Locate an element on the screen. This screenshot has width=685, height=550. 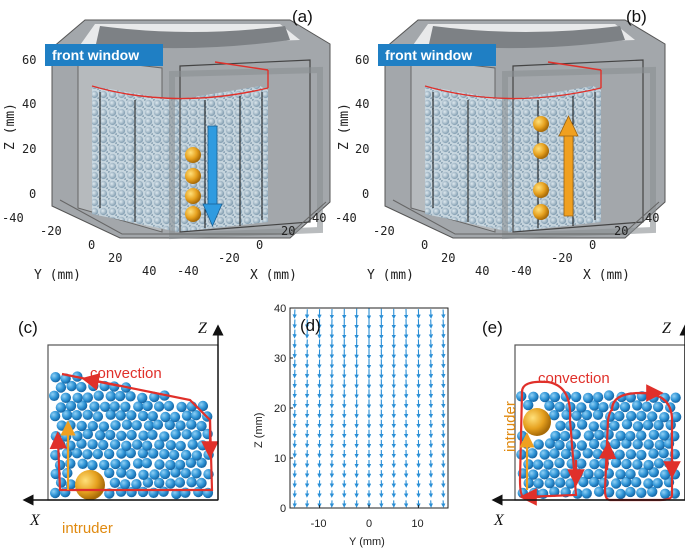
x-tick-m40-b: -40 is located at coordinates (521, 271).